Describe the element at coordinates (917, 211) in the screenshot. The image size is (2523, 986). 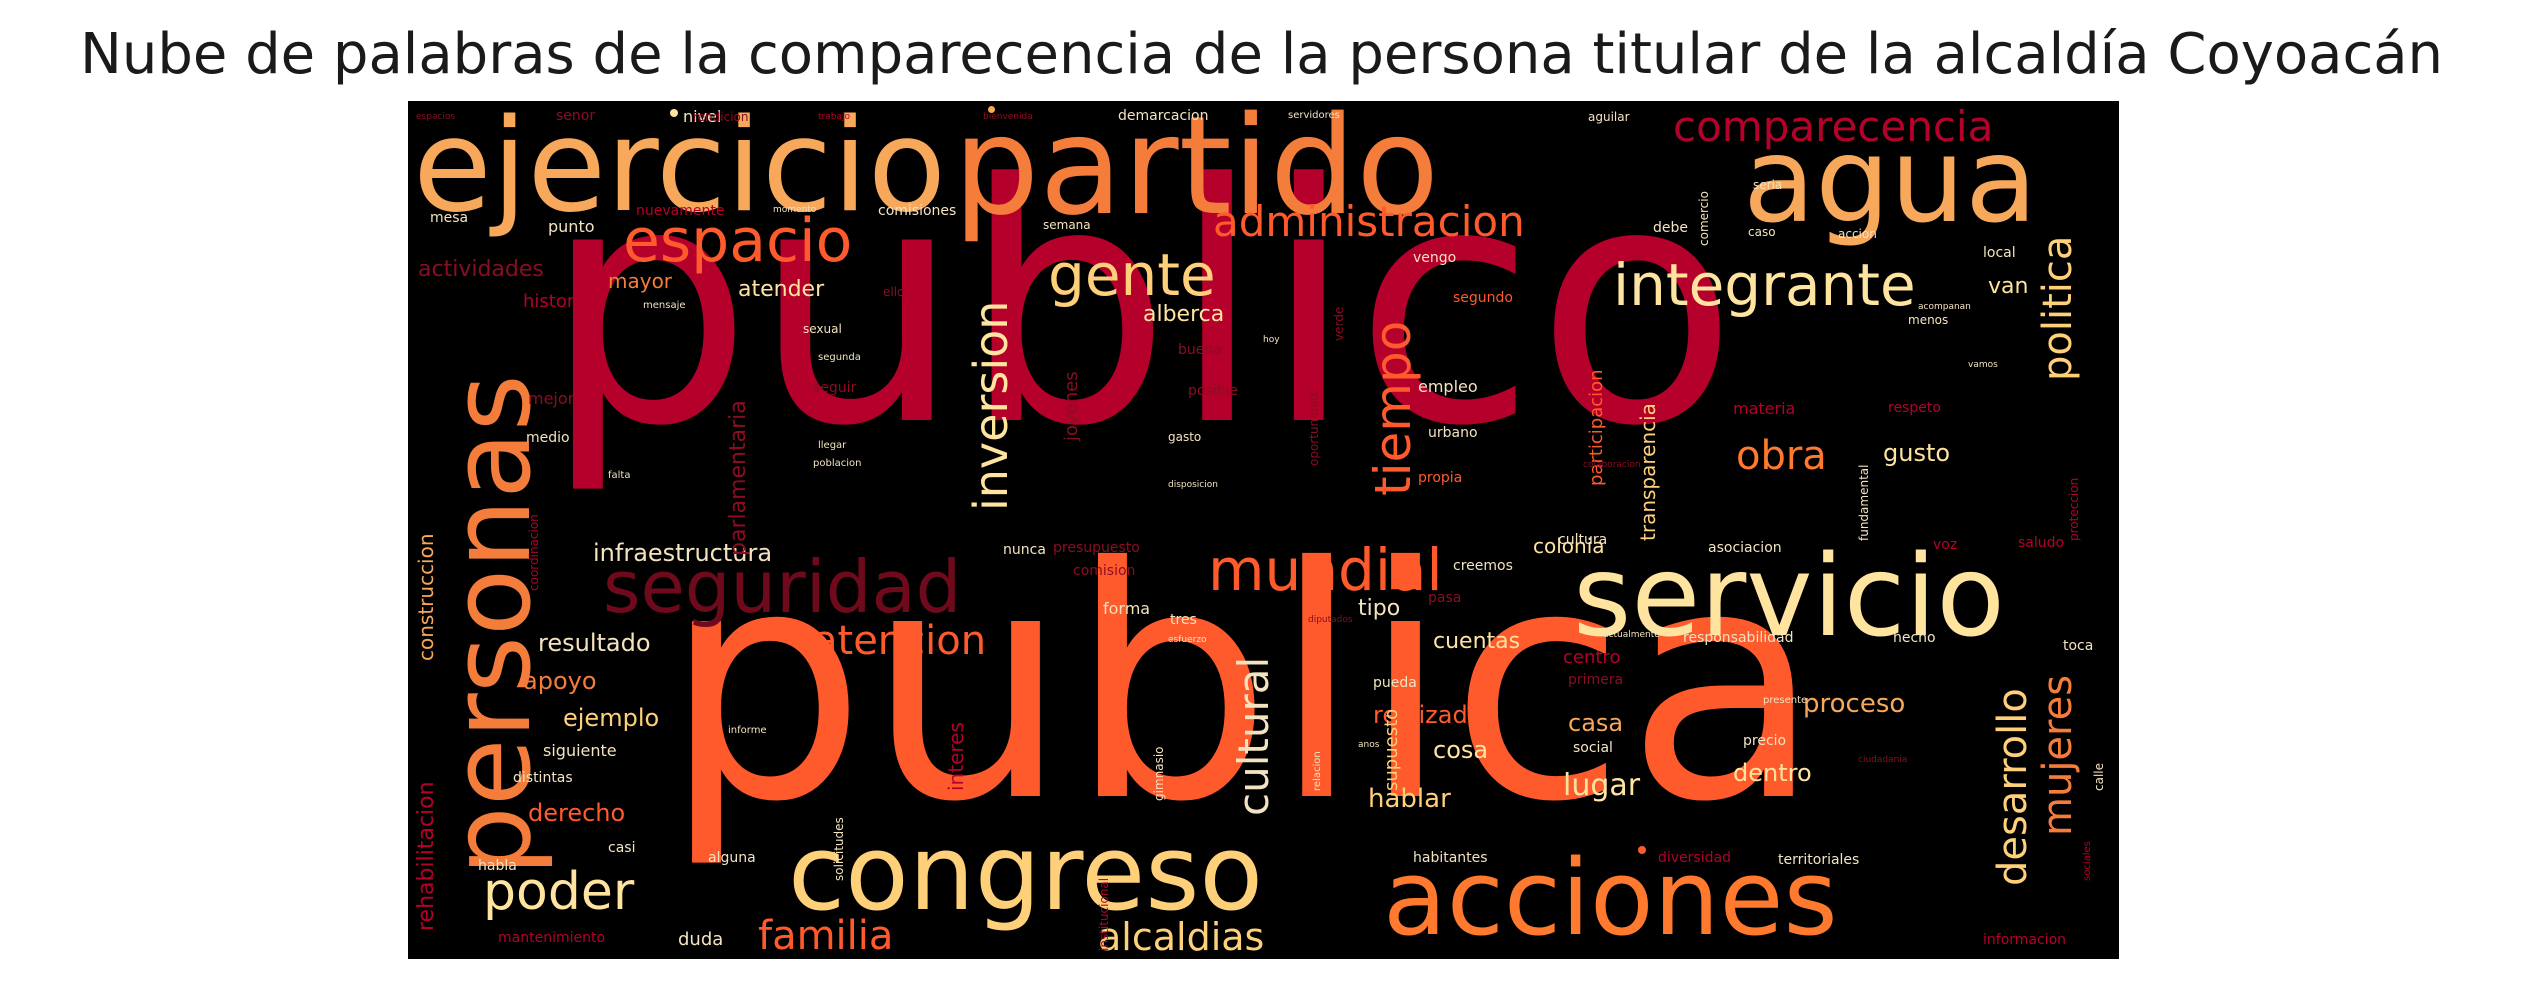
I see `word-comisiones: comisiones` at that location.